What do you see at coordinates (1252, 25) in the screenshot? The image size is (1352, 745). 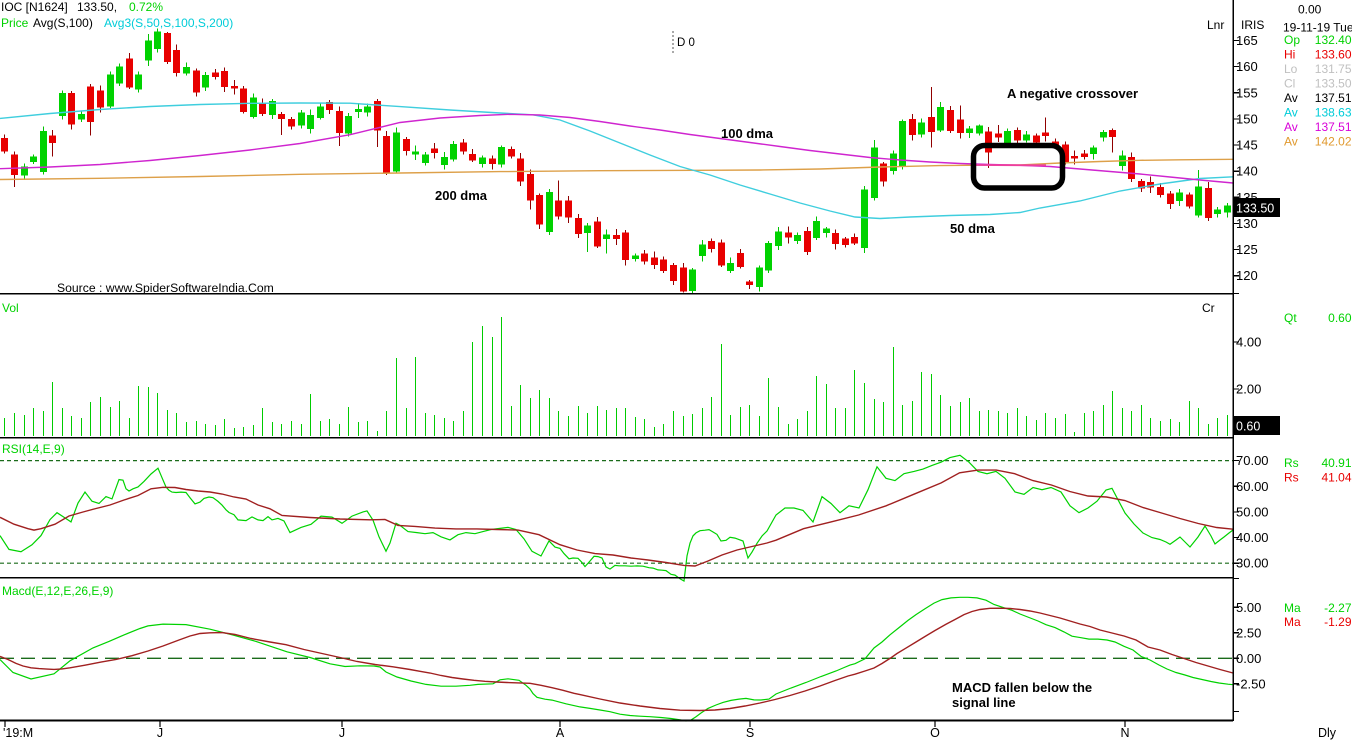 I see `svg-text: IRIS` at bounding box center [1252, 25].